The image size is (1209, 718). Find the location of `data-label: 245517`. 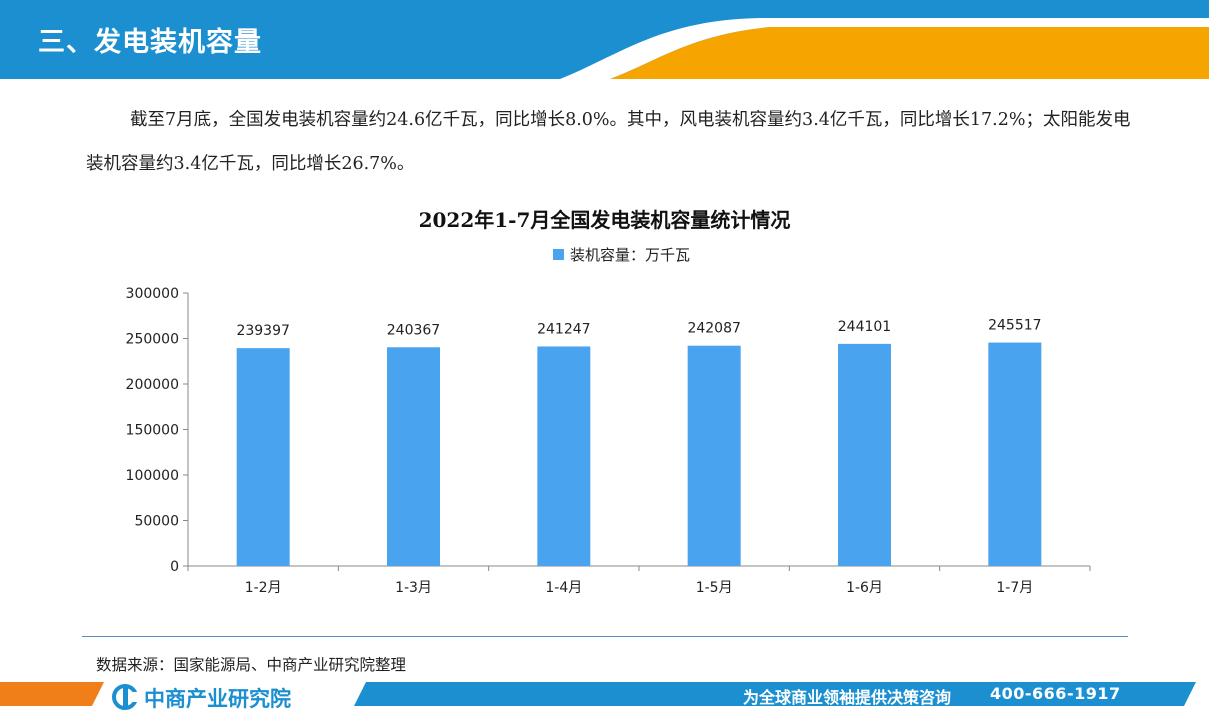

data-label: 245517 is located at coordinates (1014, 326).